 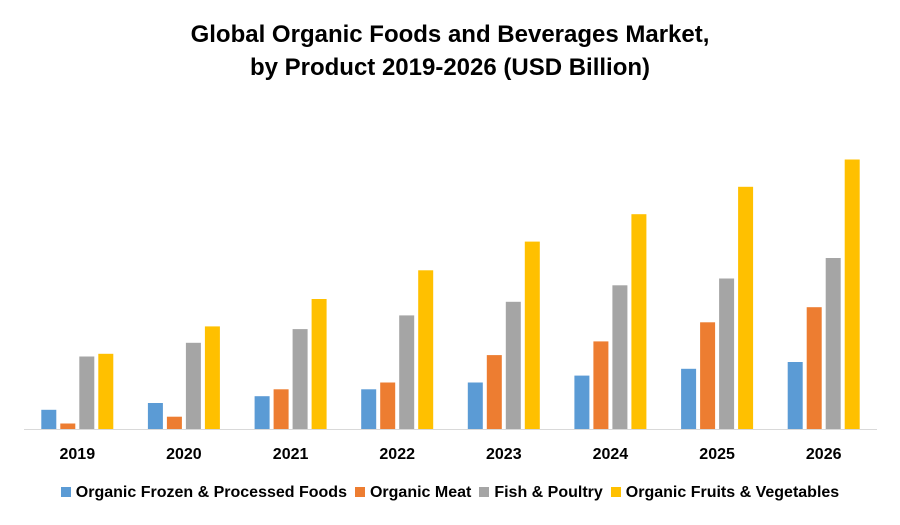 I want to click on x-tick-label-2021: 2021, so click(x=291, y=454).